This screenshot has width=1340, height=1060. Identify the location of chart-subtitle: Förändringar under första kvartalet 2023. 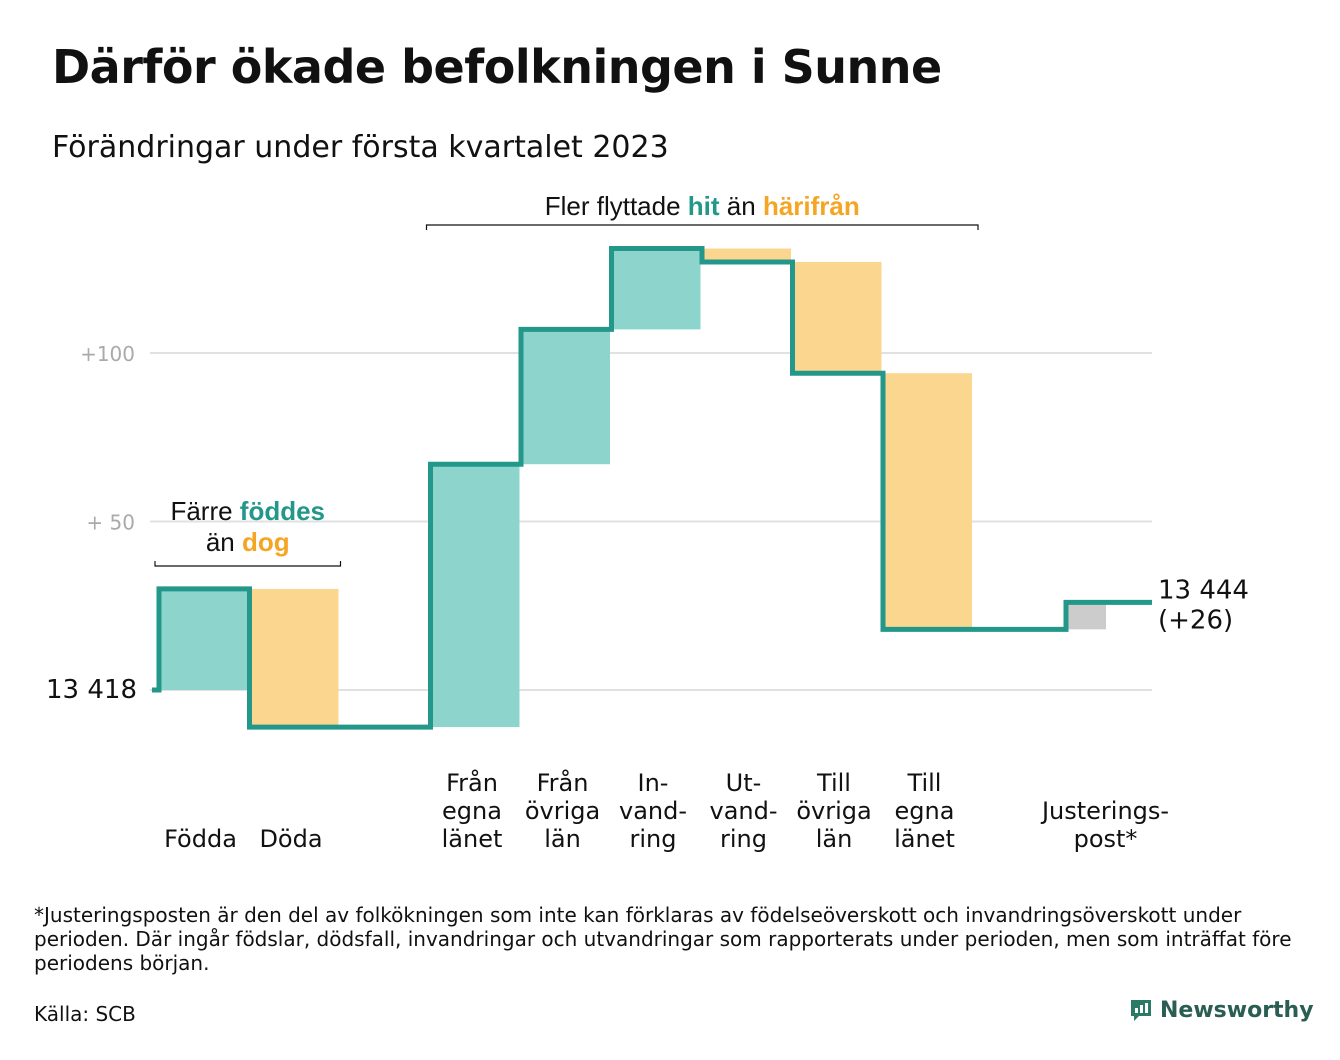
(360, 147).